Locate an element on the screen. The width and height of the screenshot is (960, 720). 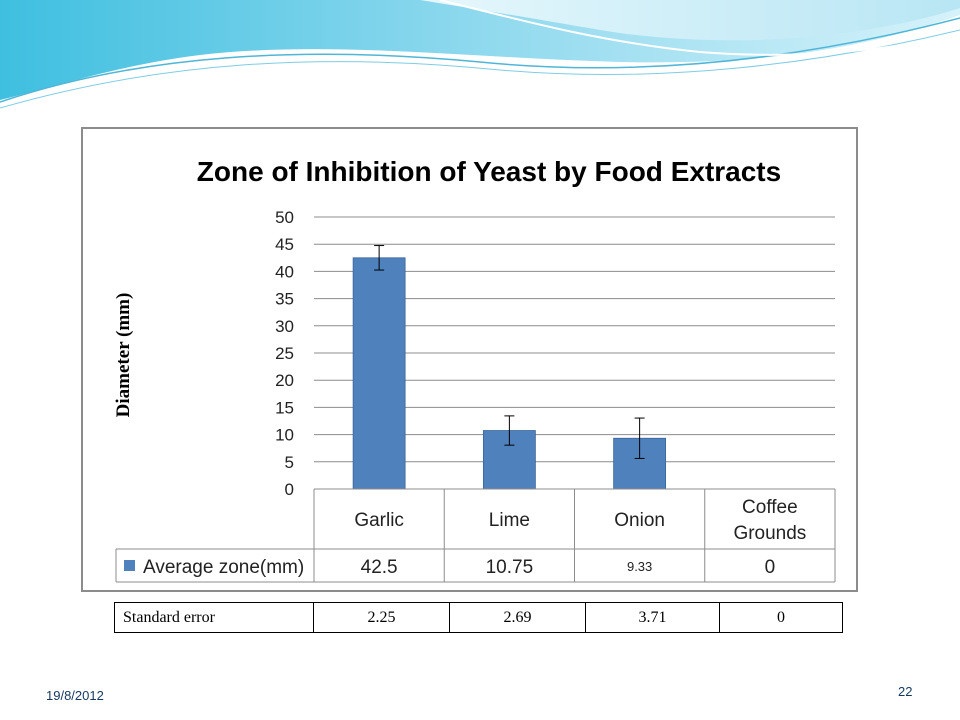
y-tick-label: 25 is located at coordinates (284, 353).